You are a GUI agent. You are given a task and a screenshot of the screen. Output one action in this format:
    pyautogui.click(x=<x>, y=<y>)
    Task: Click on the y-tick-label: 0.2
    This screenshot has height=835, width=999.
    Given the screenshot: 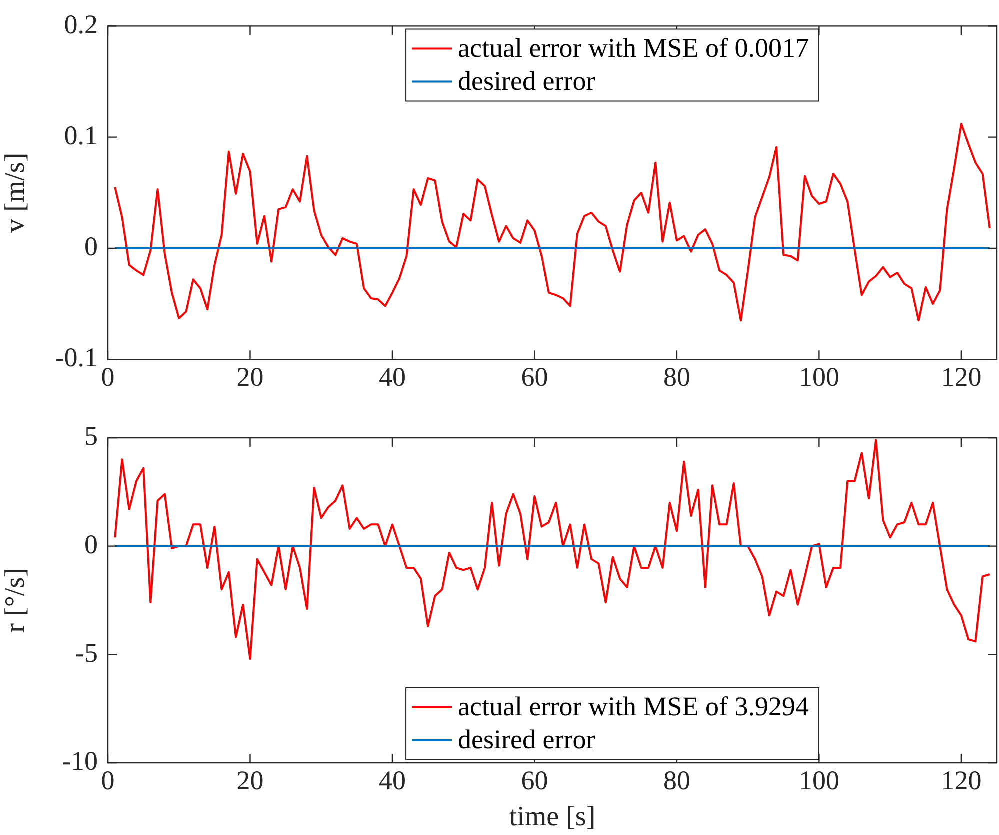 What is the action you would take?
    pyautogui.click(x=81, y=24)
    